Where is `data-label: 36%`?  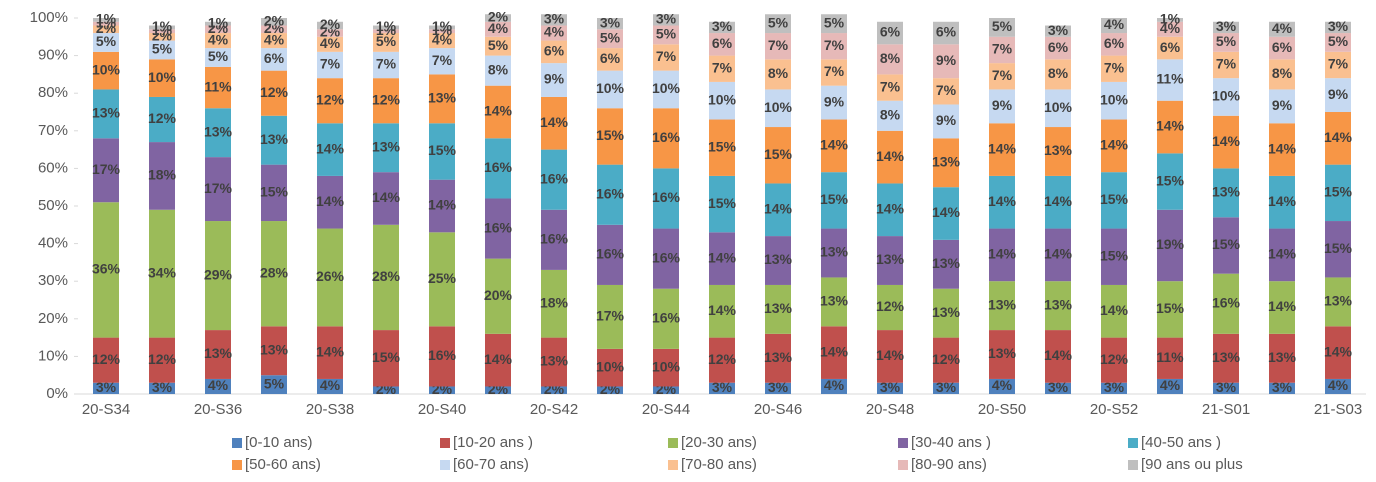 data-label: 36% is located at coordinates (106, 269).